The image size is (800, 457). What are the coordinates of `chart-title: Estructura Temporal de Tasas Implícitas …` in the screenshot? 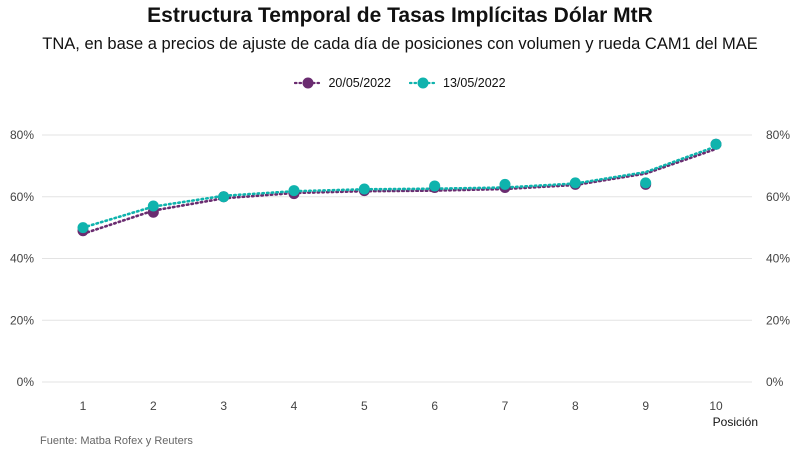 It's located at (400, 15).